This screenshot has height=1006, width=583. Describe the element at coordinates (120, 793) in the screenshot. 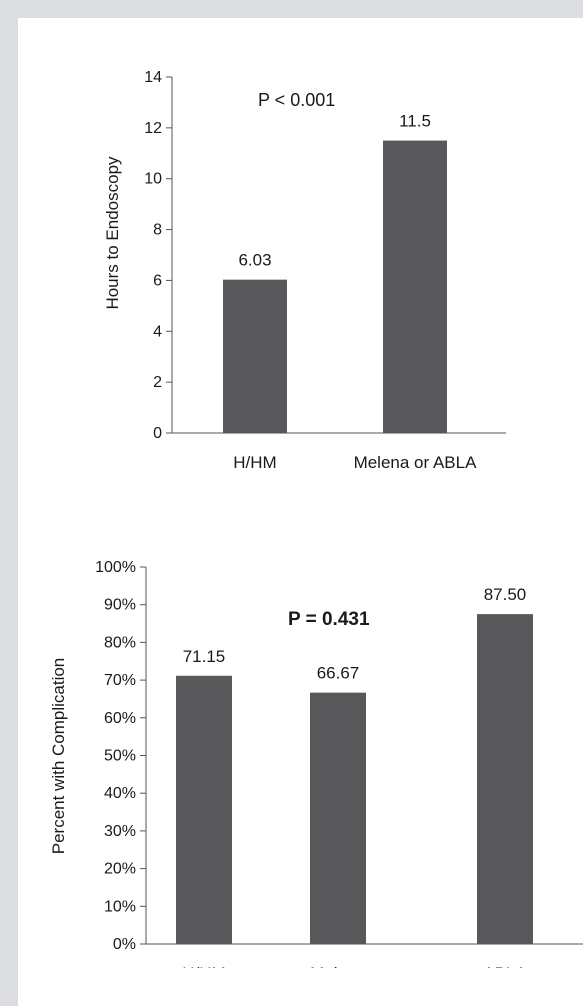

I see `y-tick-label: 40%` at that location.